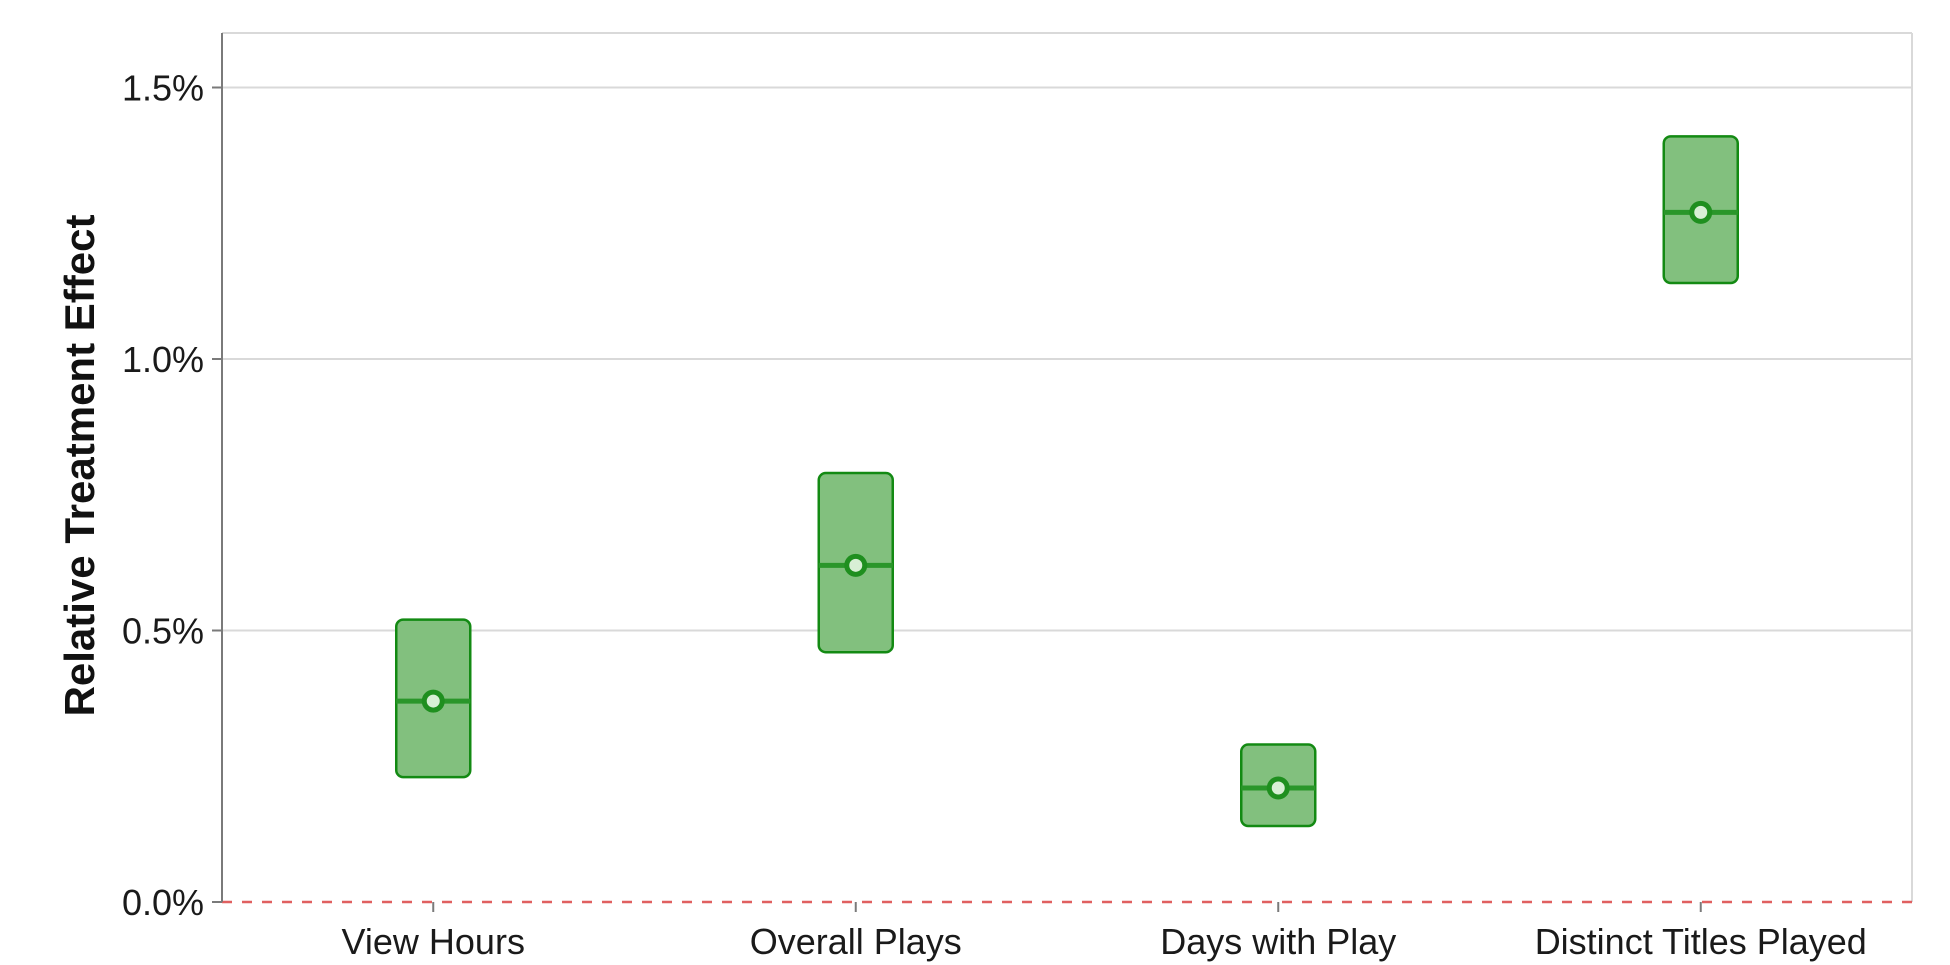 The width and height of the screenshot is (1950, 965). What do you see at coordinates (1278, 941) in the screenshot?
I see `x-tick-label: Days with Play` at bounding box center [1278, 941].